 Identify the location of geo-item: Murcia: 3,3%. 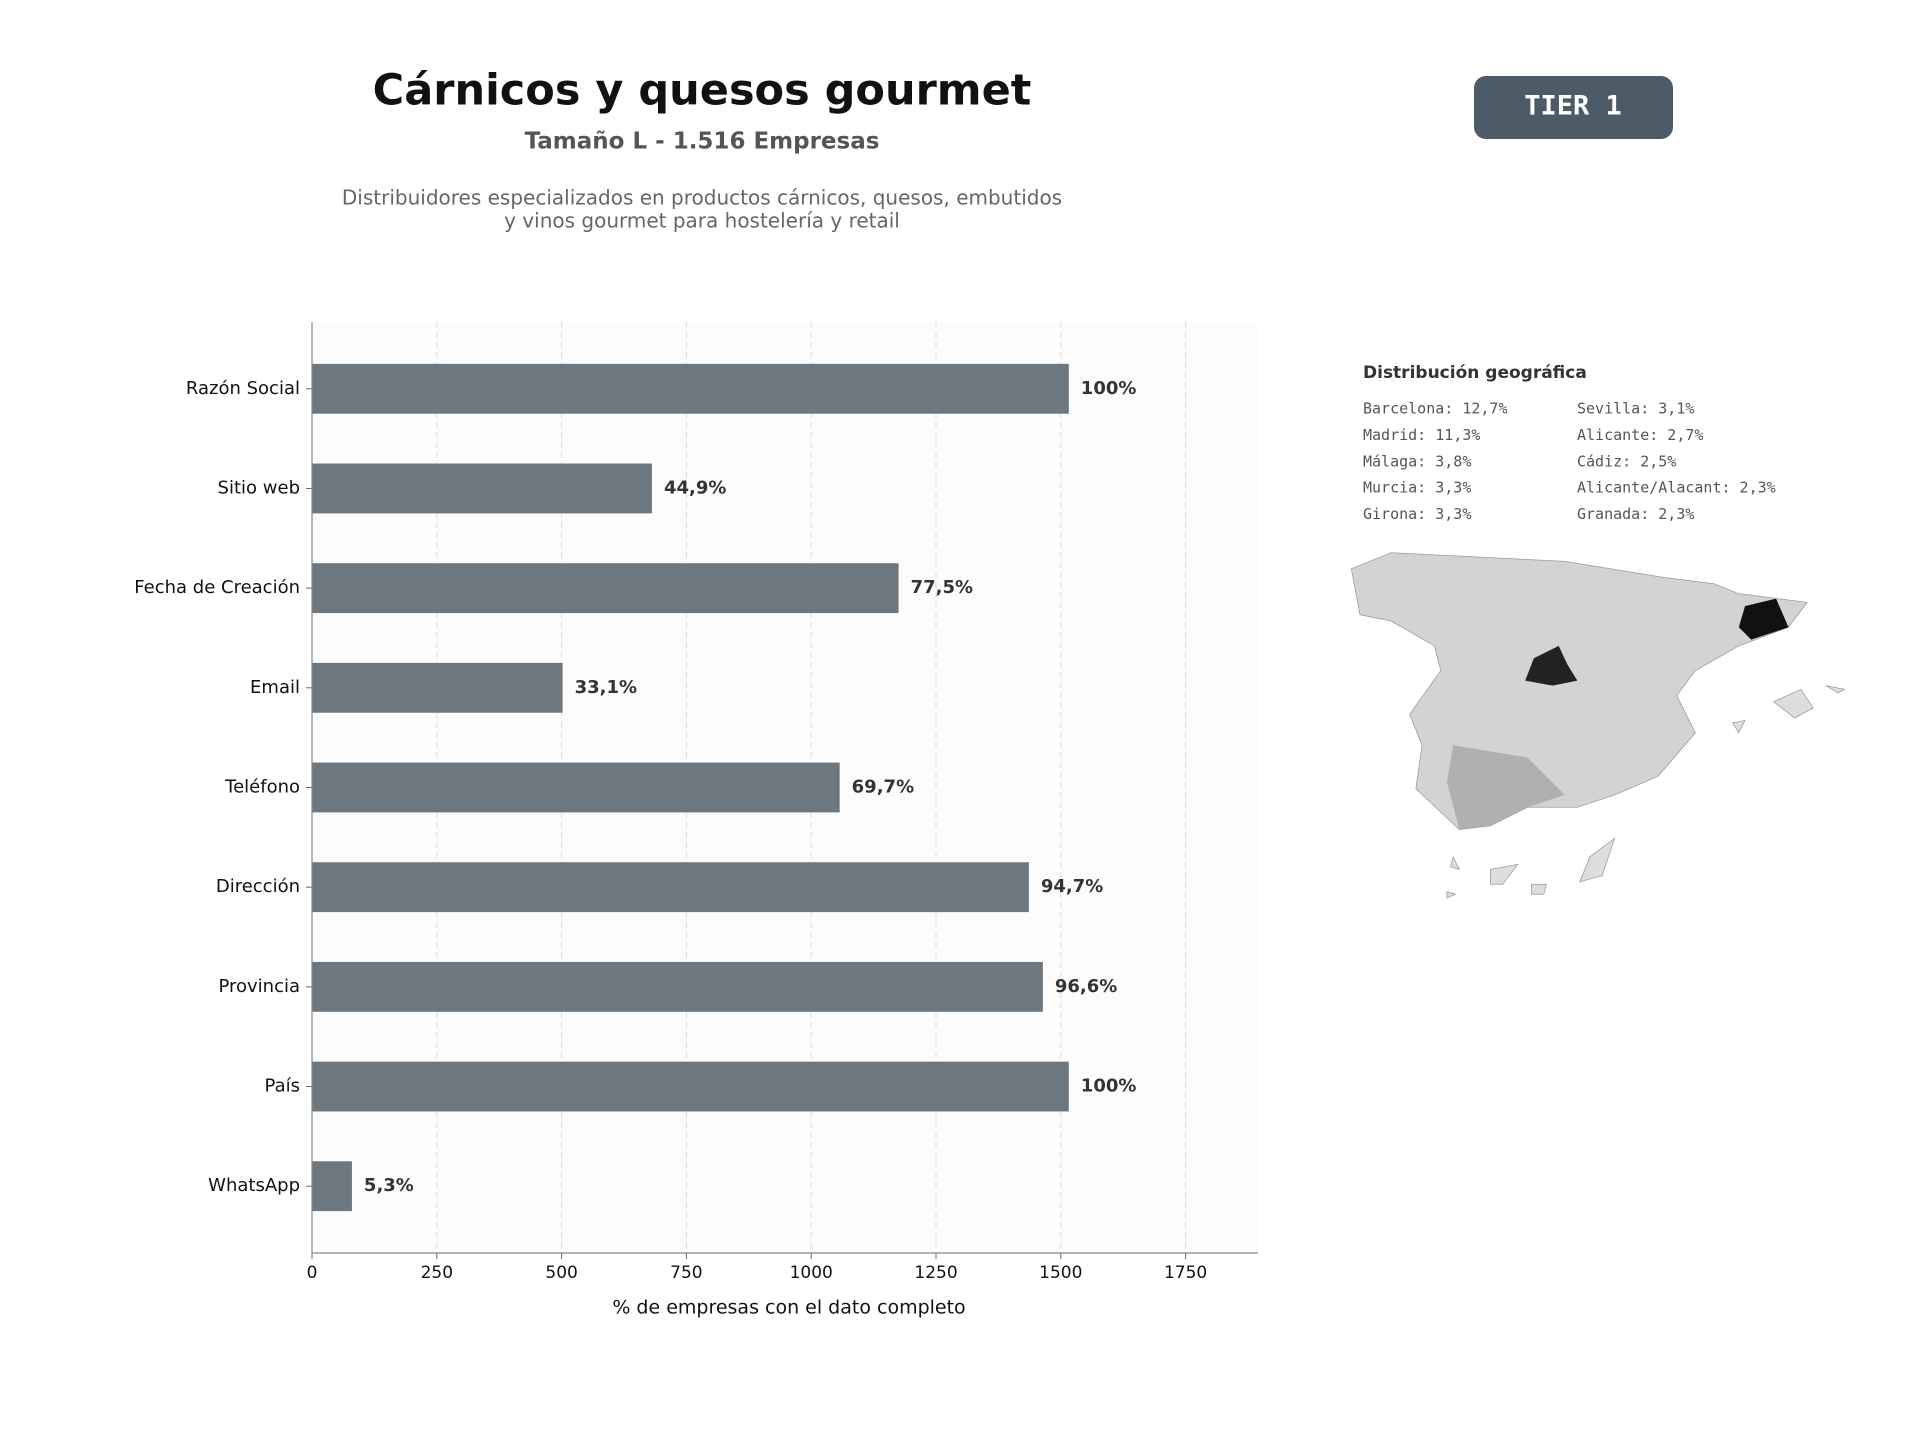
(1417, 488).